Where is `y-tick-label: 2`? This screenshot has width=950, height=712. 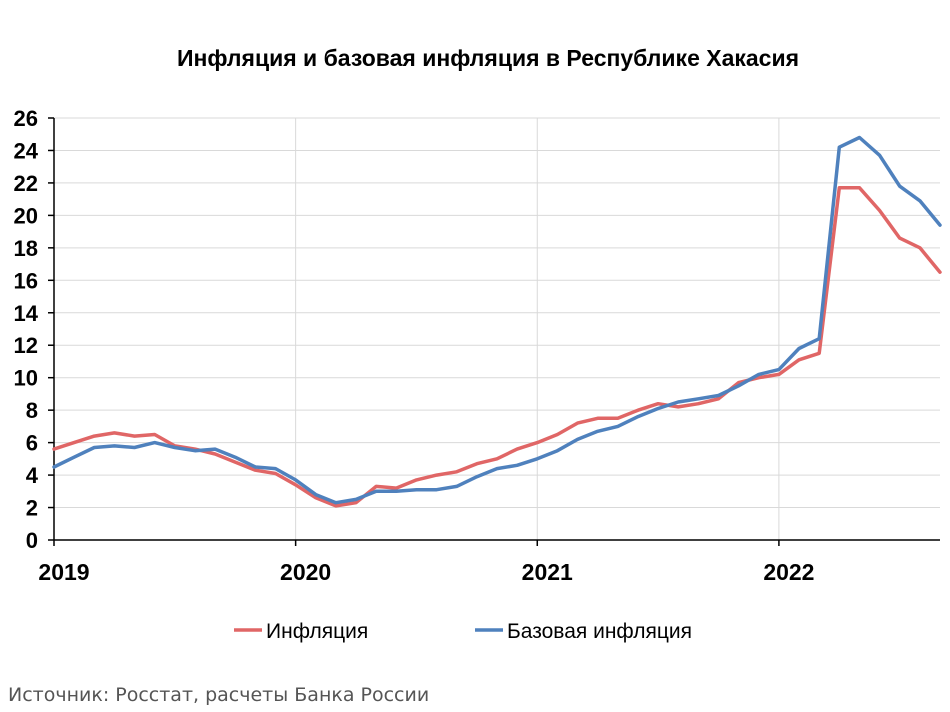
y-tick-label: 2 is located at coordinates (32, 508).